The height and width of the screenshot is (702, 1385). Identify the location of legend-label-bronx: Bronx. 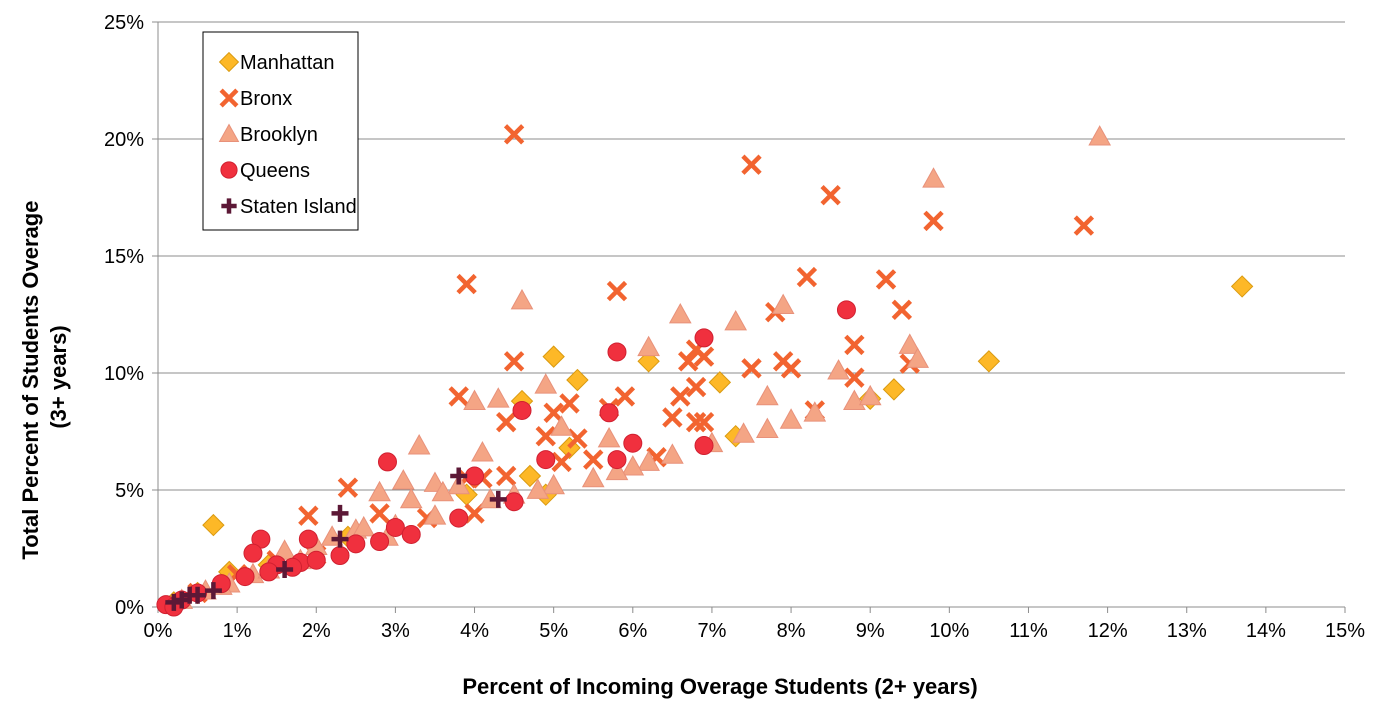
(266, 99).